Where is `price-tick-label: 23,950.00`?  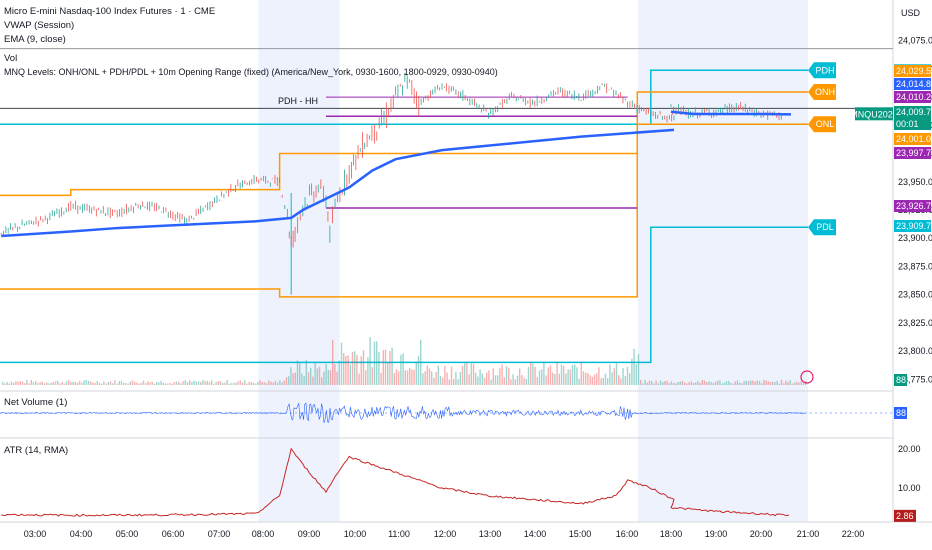 price-tick-label: 23,950.00 is located at coordinates (915, 182).